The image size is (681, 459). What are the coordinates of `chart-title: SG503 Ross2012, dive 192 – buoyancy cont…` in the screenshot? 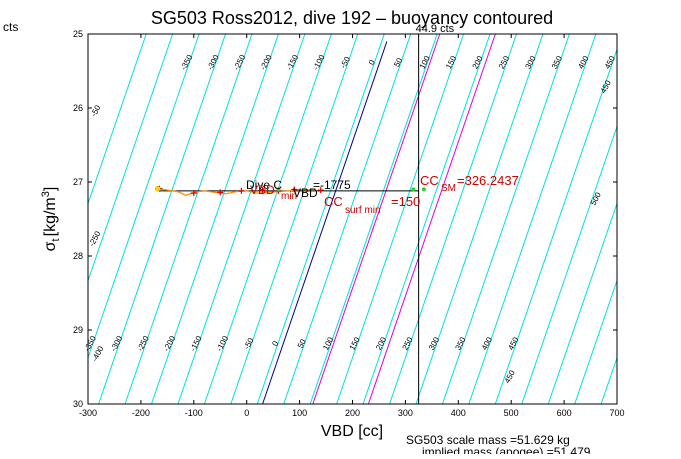 It's located at (352, 18).